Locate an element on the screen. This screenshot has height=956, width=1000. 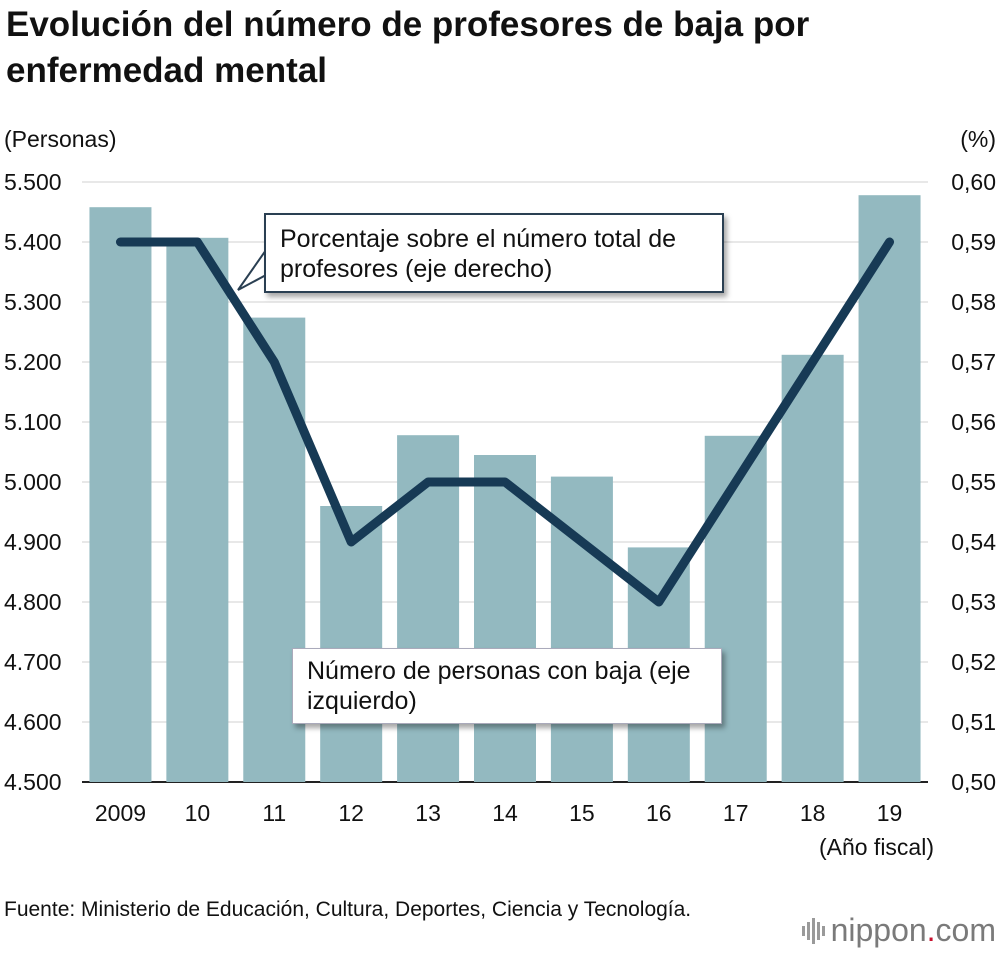
right-tick-label: 0,57 is located at coordinates (973, 362).